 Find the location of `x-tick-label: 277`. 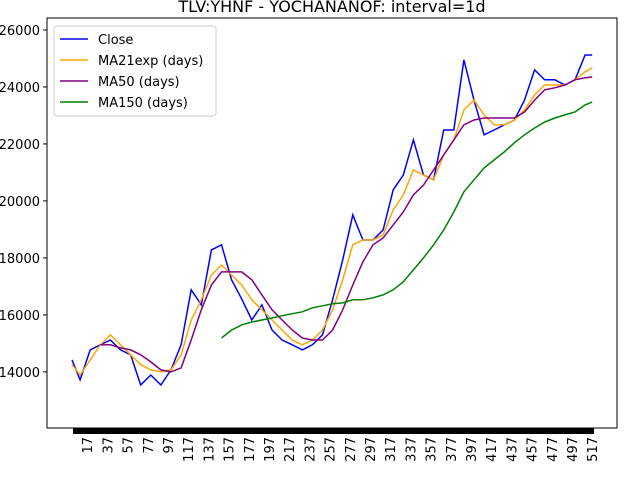

x-tick-label: 277 is located at coordinates (351, 449).